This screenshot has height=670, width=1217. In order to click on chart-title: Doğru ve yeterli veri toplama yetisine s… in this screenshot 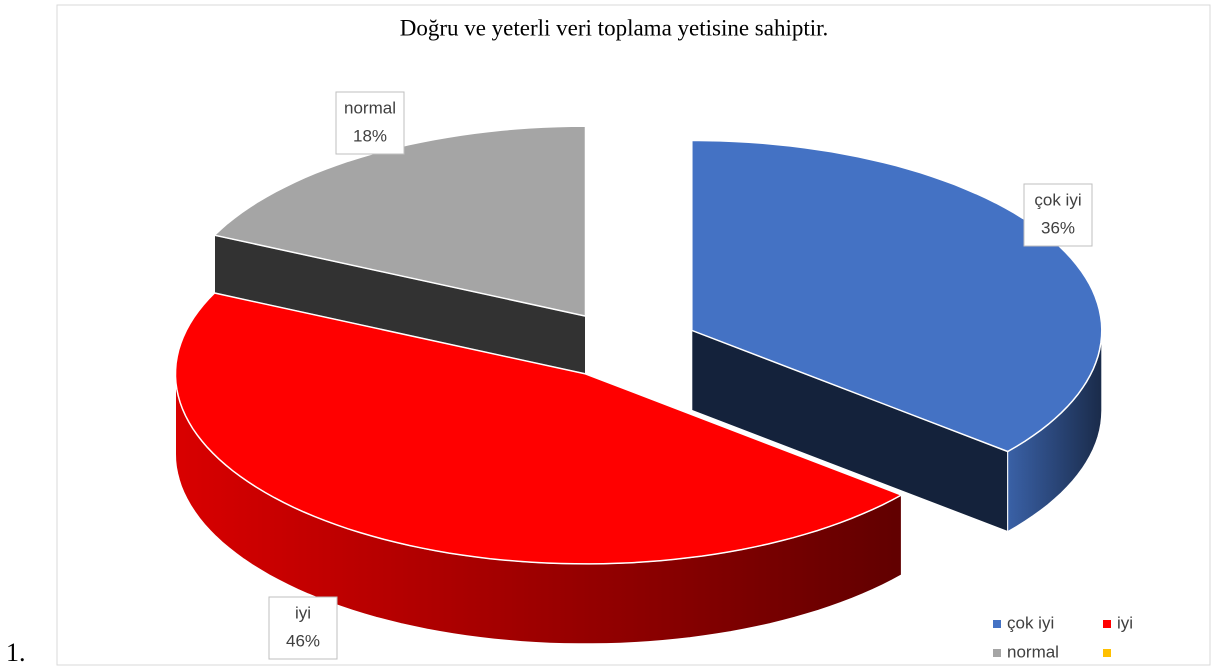, I will do `click(614, 27)`.